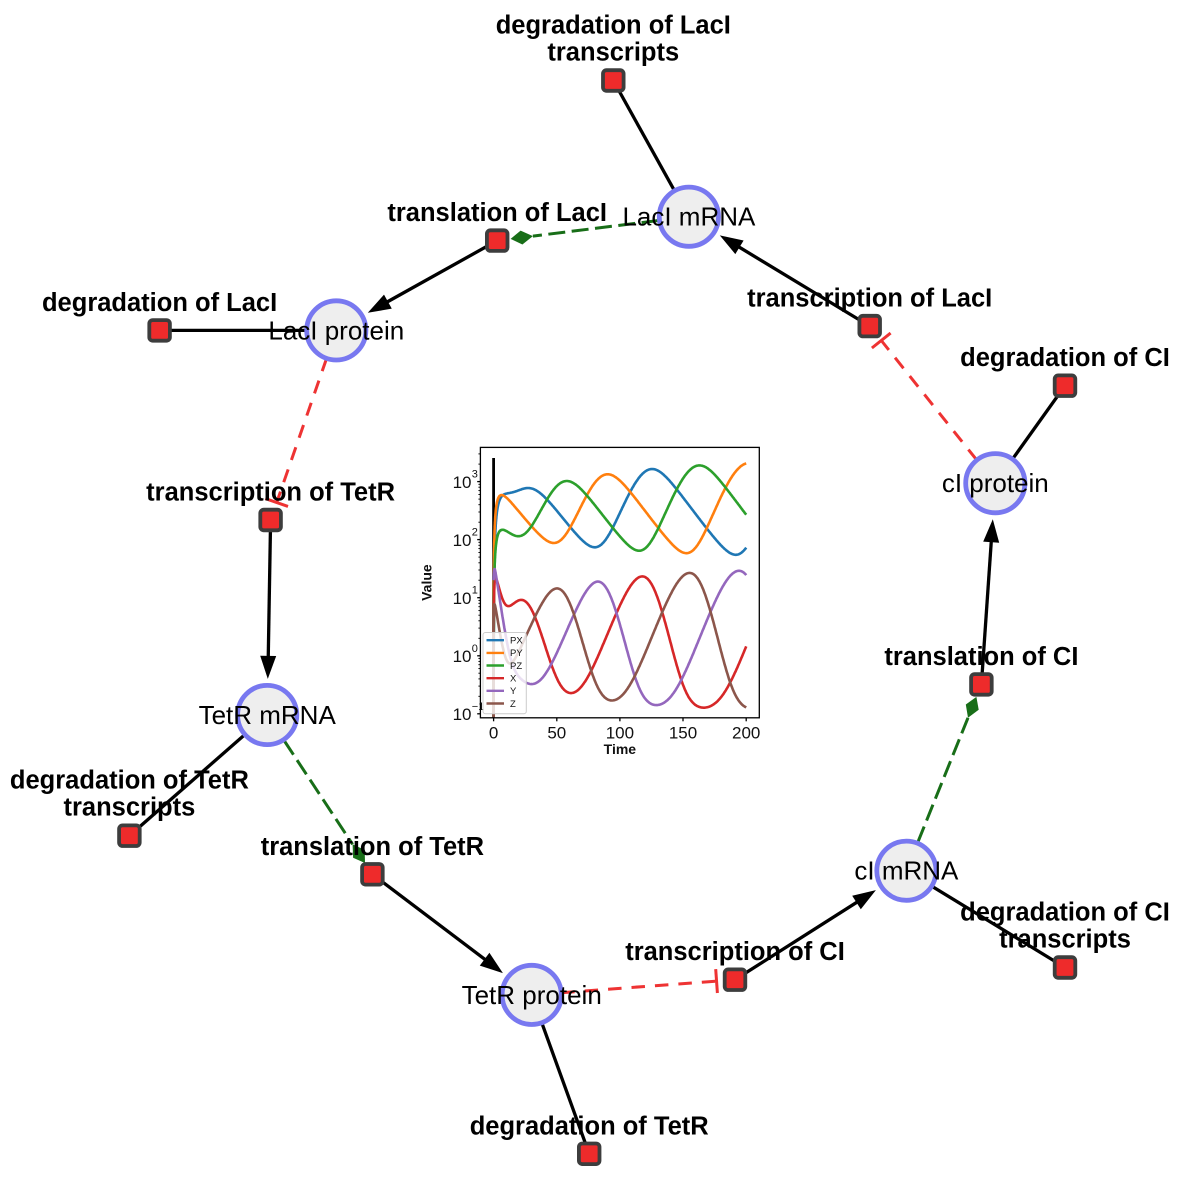  I want to click on svg-text: Z, so click(513, 704).